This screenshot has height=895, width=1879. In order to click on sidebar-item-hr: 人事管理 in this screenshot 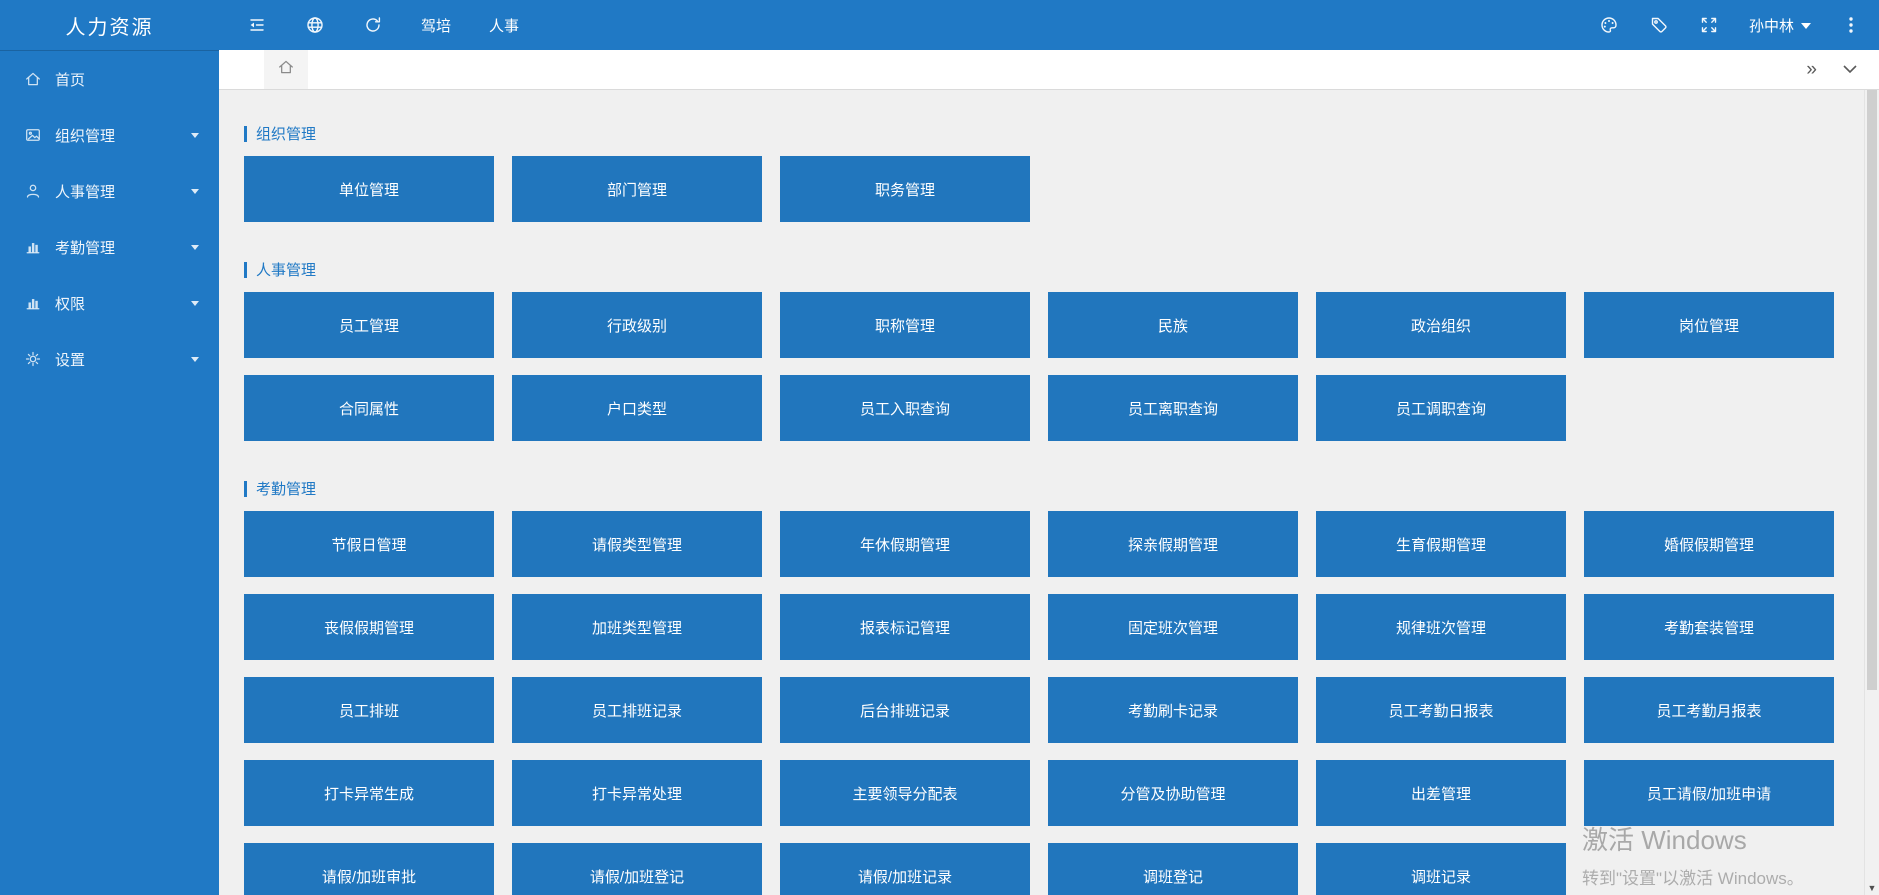, I will do `click(109, 191)`.